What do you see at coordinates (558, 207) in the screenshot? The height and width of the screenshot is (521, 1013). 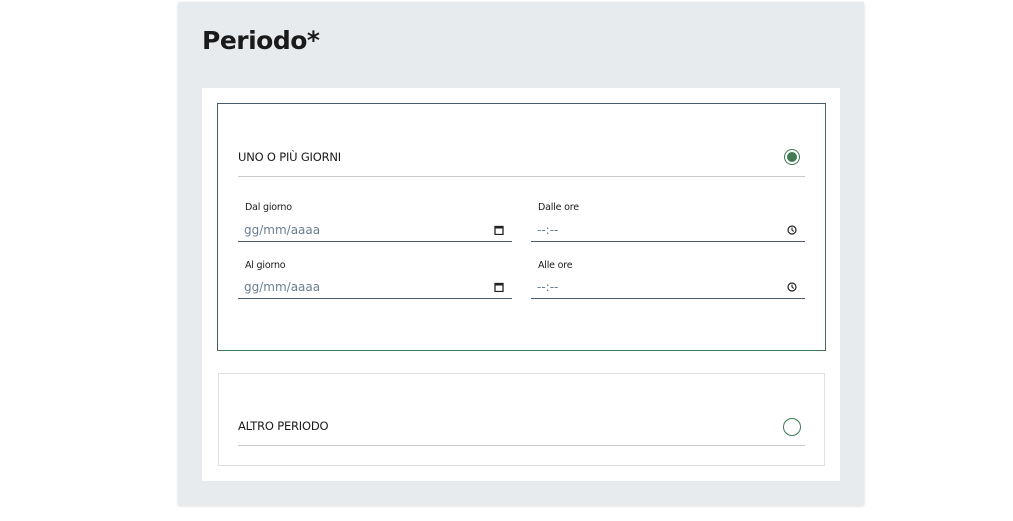 I see `from-time-label: Dalle ore` at bounding box center [558, 207].